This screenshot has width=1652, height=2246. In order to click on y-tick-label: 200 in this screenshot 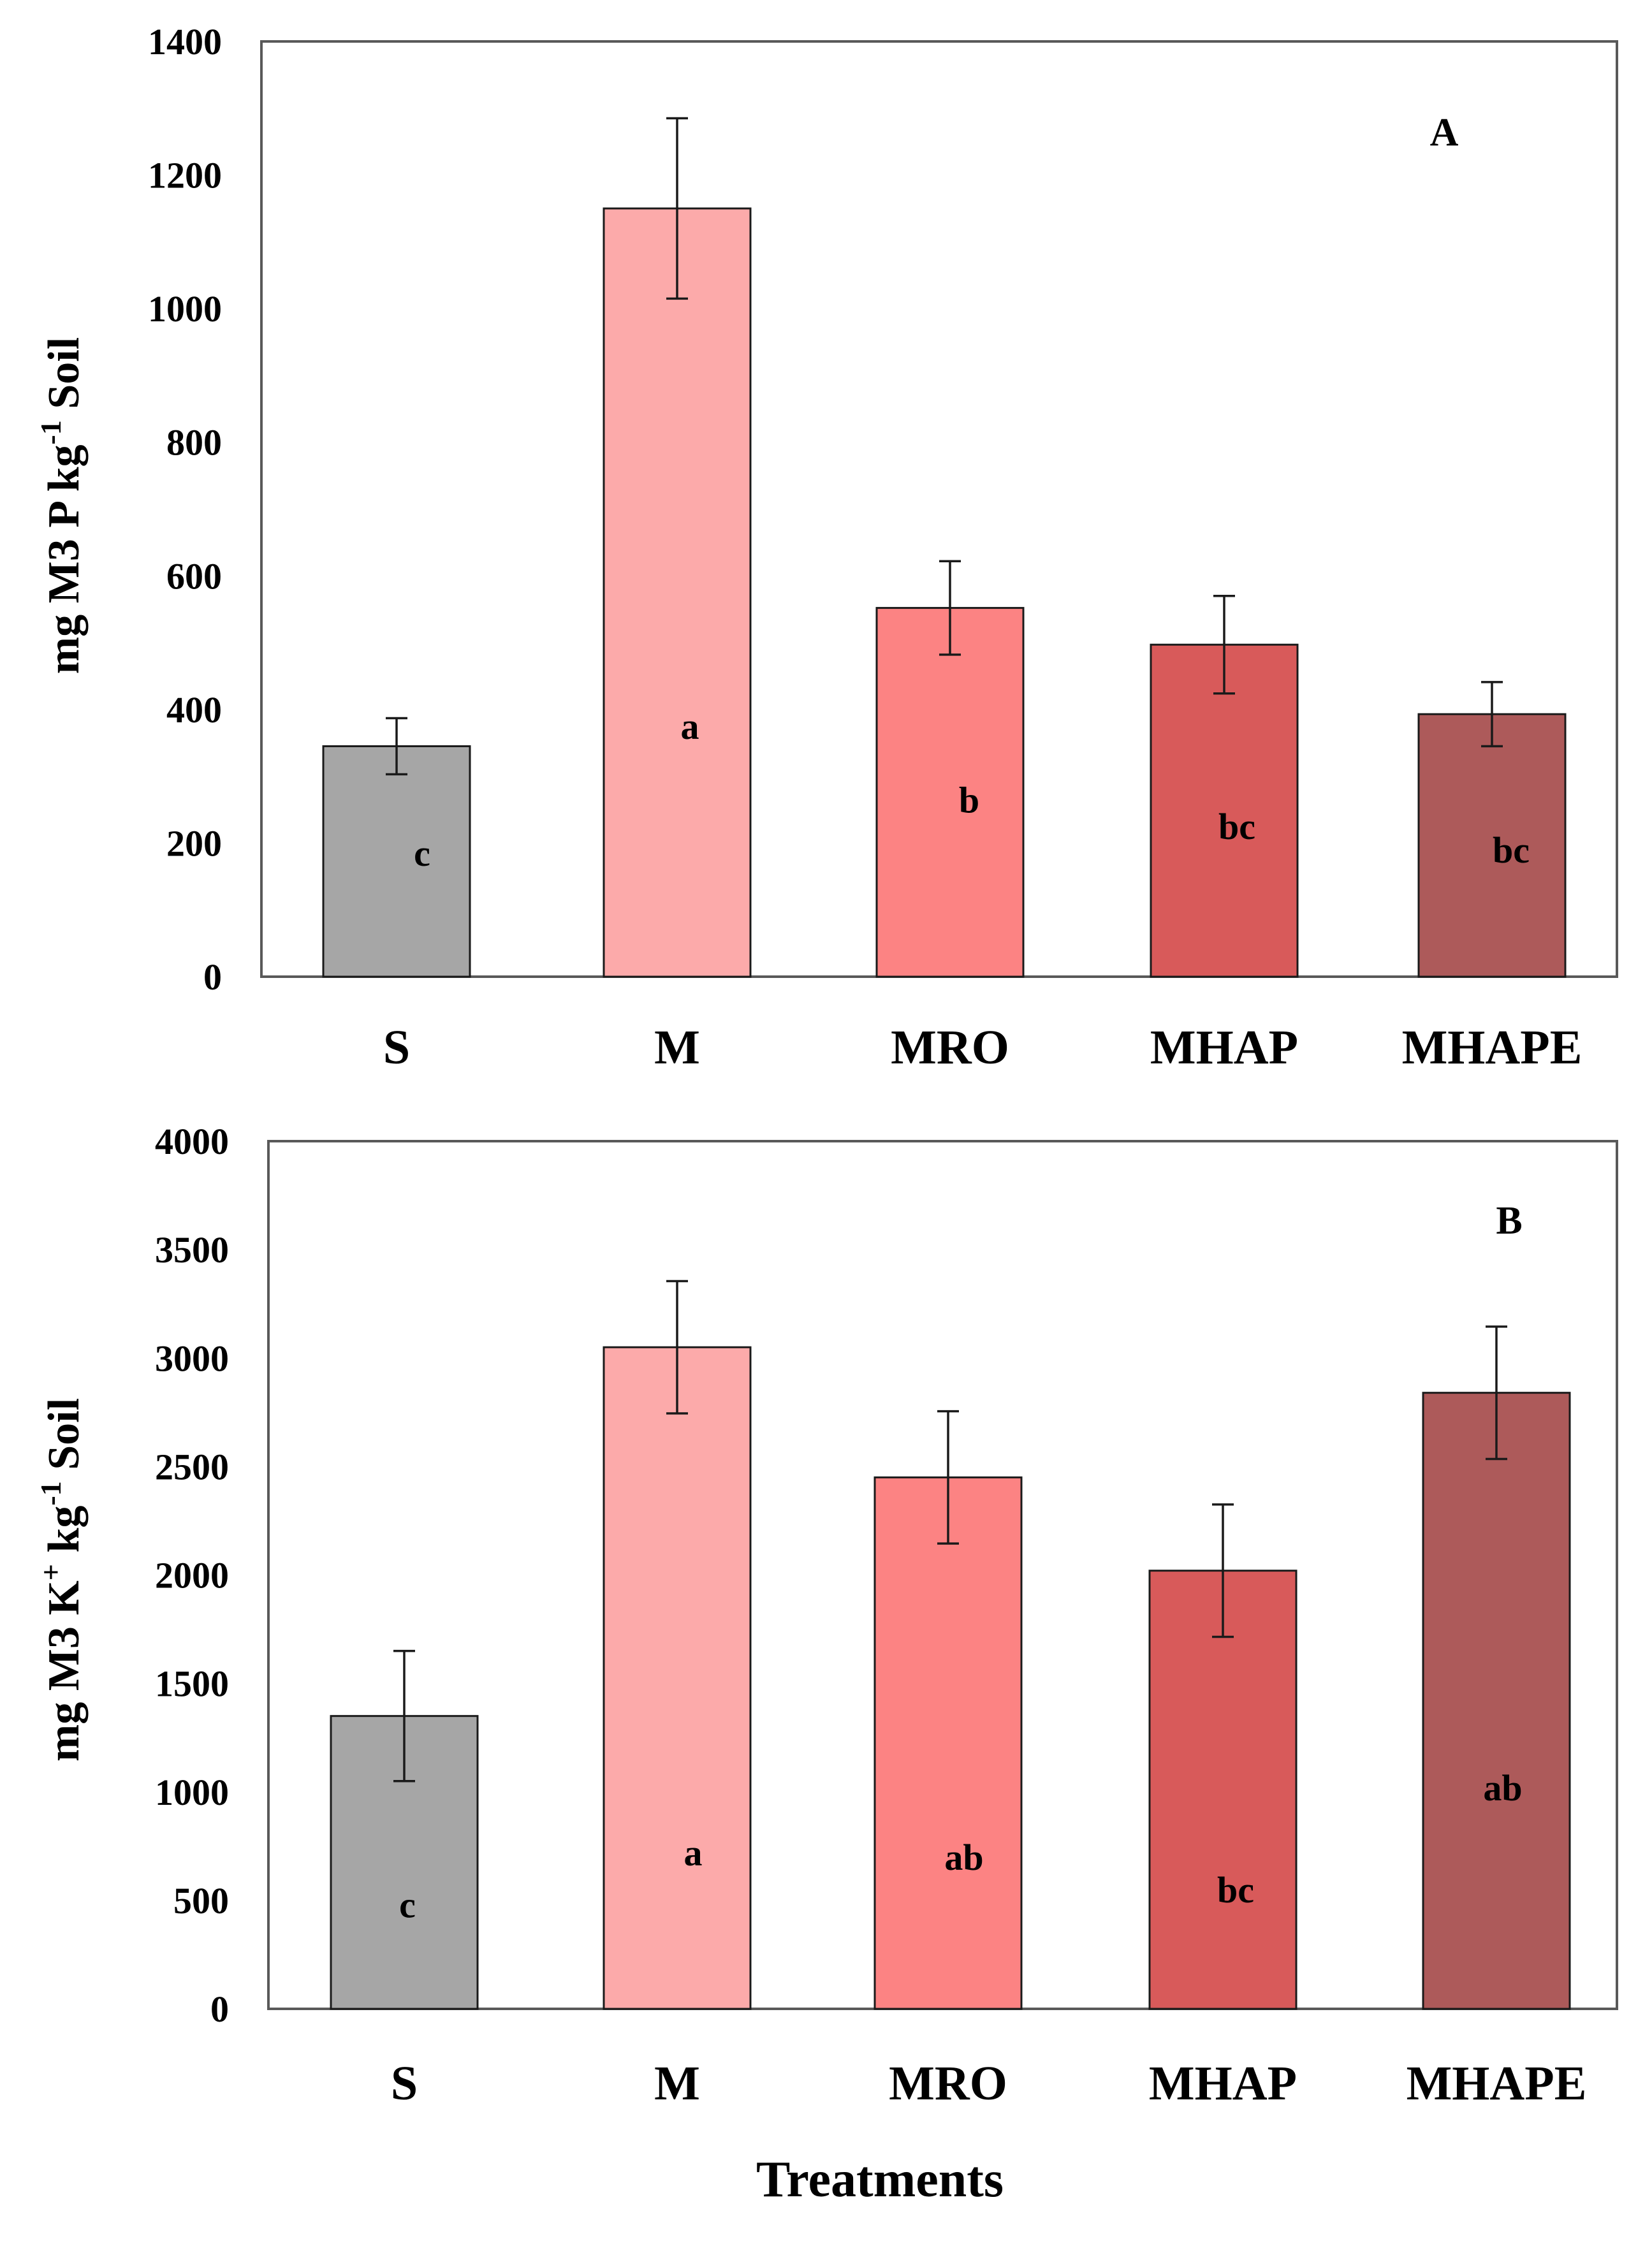, I will do `click(194, 843)`.